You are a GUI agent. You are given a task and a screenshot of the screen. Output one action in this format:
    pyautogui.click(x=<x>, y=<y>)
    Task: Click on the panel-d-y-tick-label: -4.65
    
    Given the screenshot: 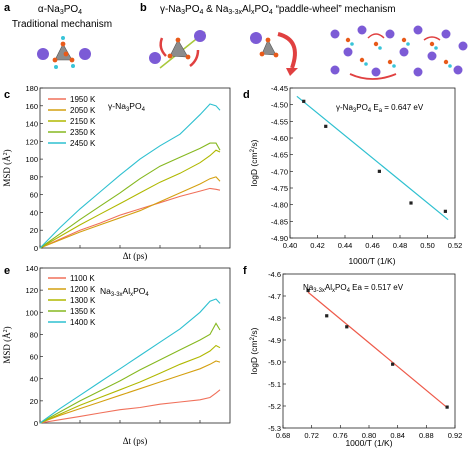 What is the action you would take?
    pyautogui.click(x=279, y=155)
    